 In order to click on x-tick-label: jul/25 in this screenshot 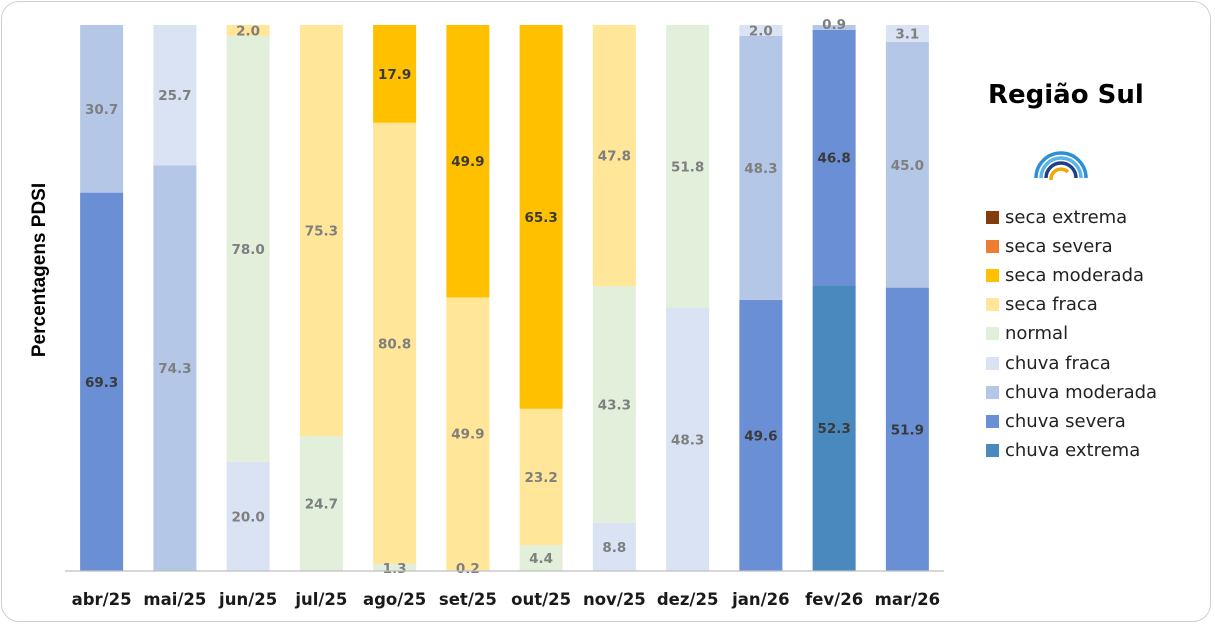, I will do `click(320, 599)`.